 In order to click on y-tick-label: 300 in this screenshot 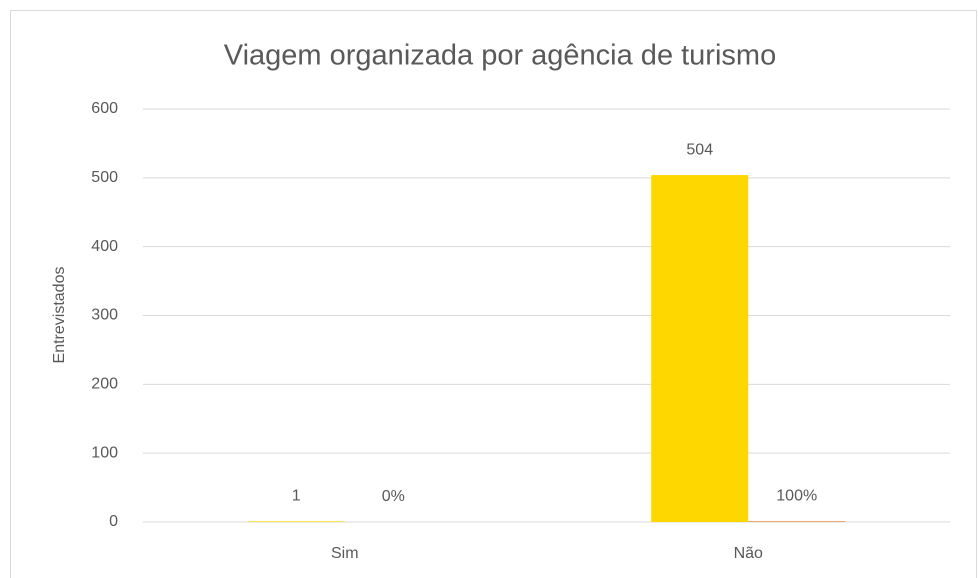, I will do `click(104, 315)`.